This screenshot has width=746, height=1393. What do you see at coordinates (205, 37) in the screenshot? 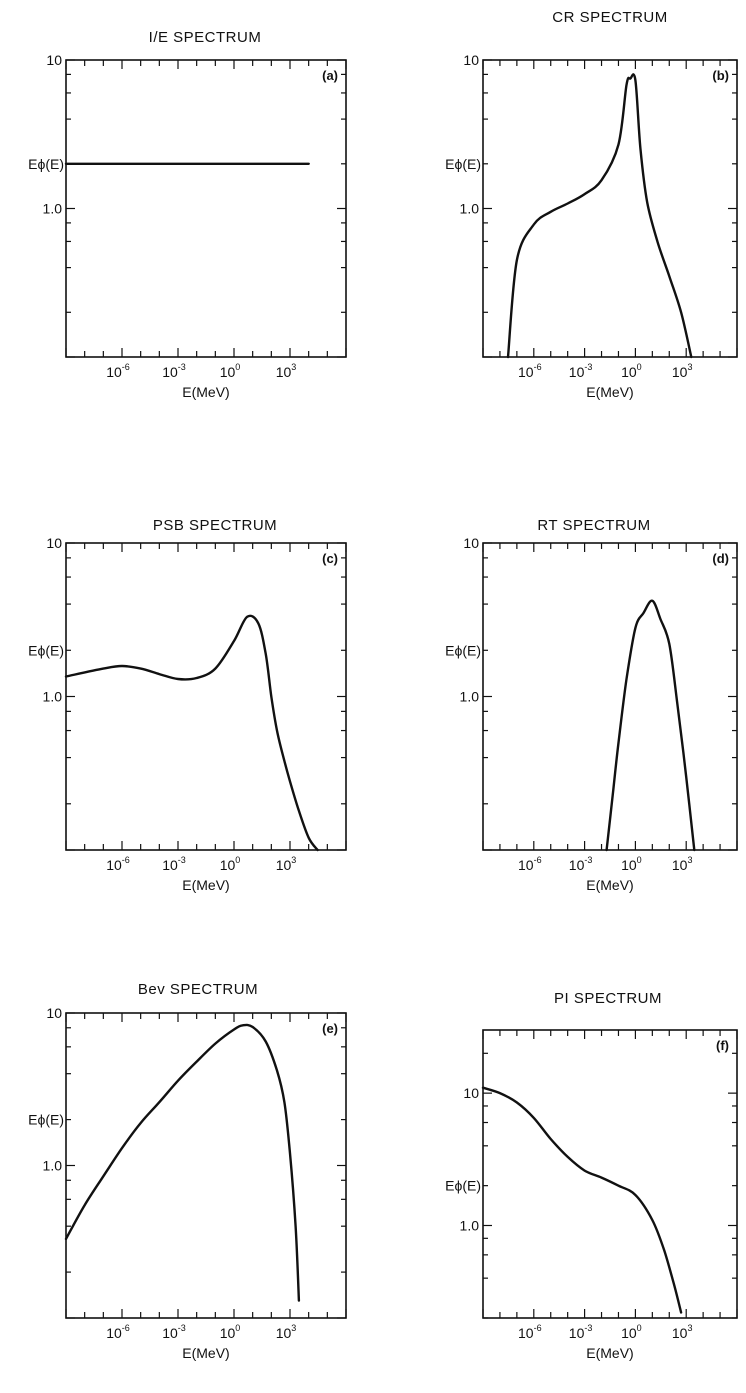
I see `chart-title: I/E SPECTRUM` at bounding box center [205, 37].